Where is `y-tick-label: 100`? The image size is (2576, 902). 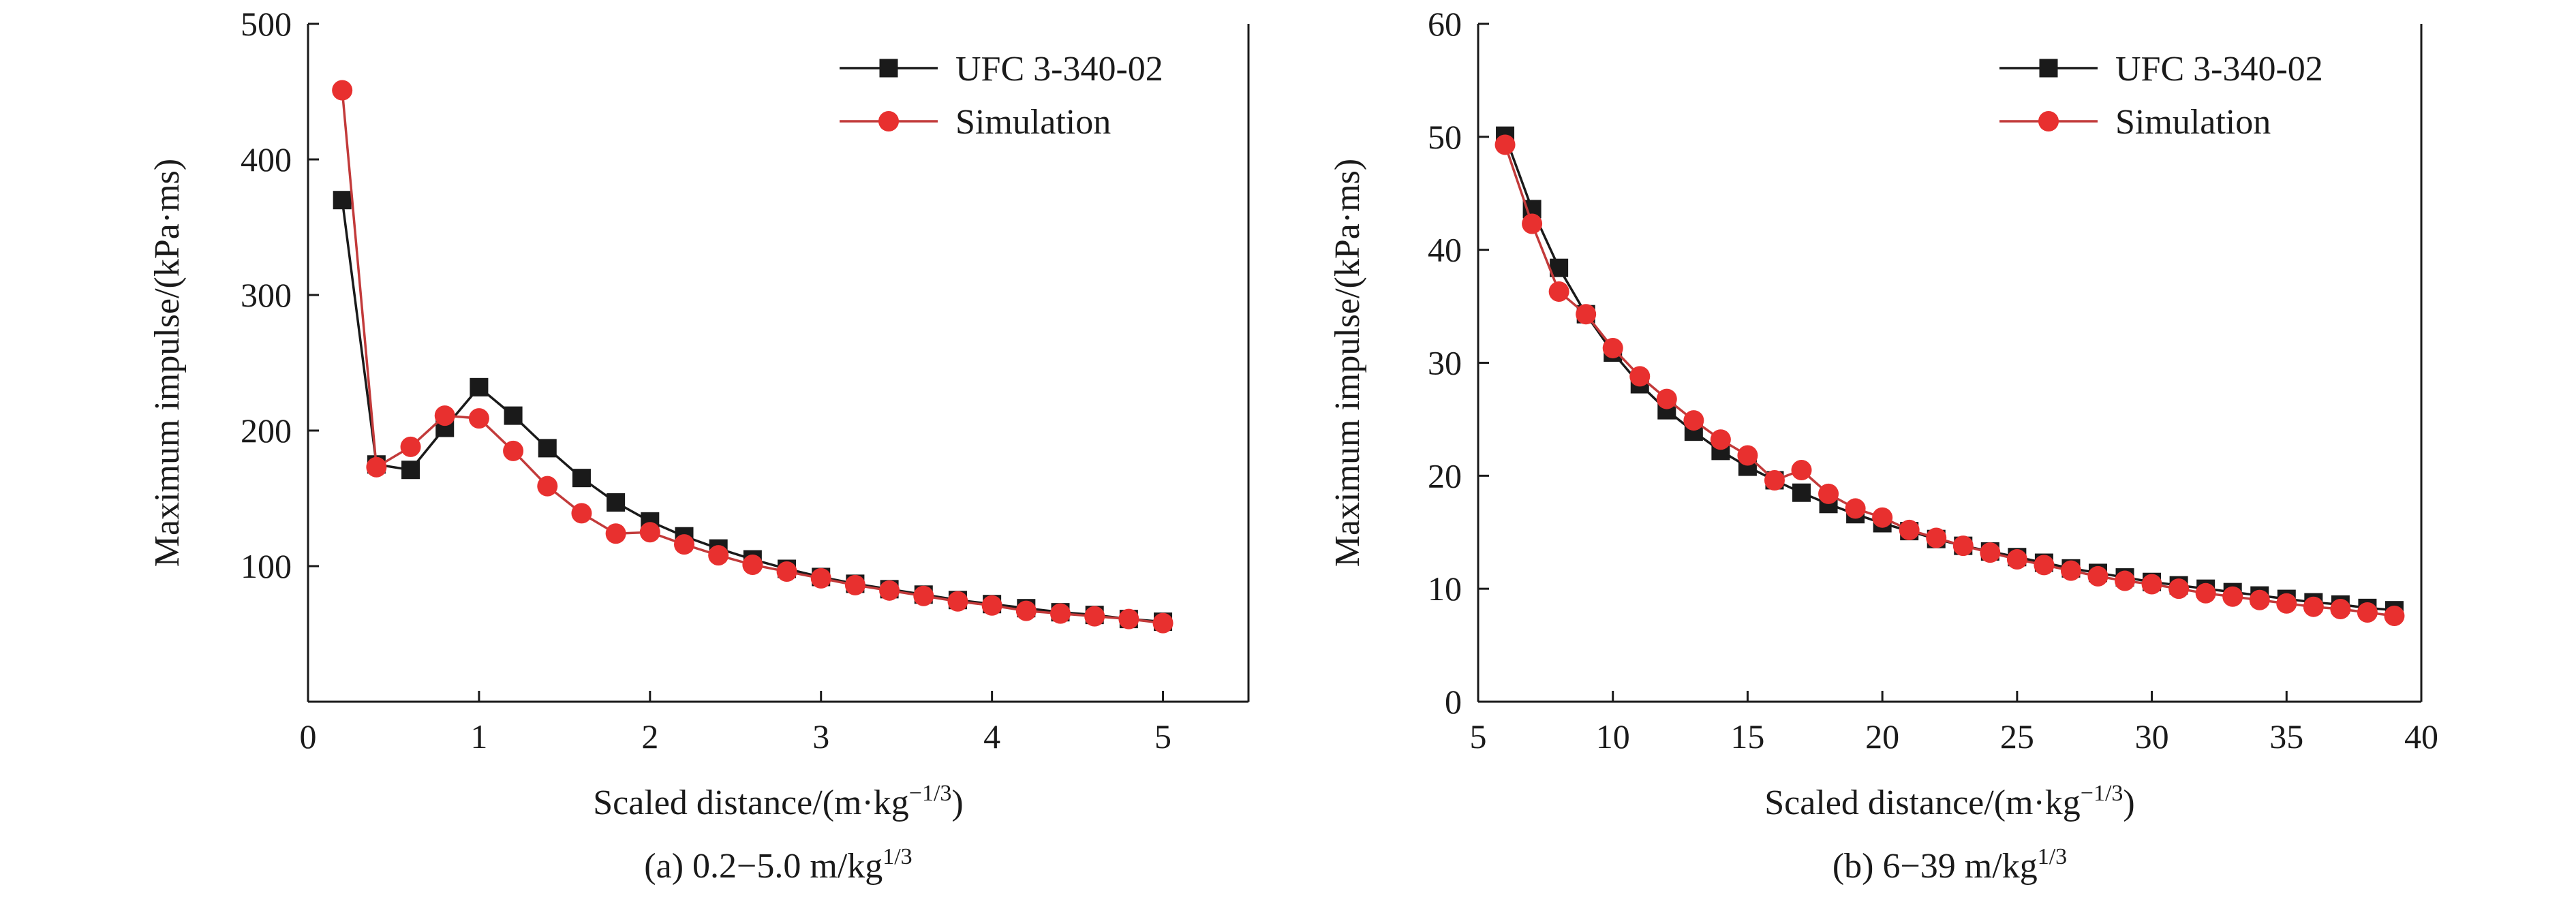
y-tick-label: 100 is located at coordinates (266, 566).